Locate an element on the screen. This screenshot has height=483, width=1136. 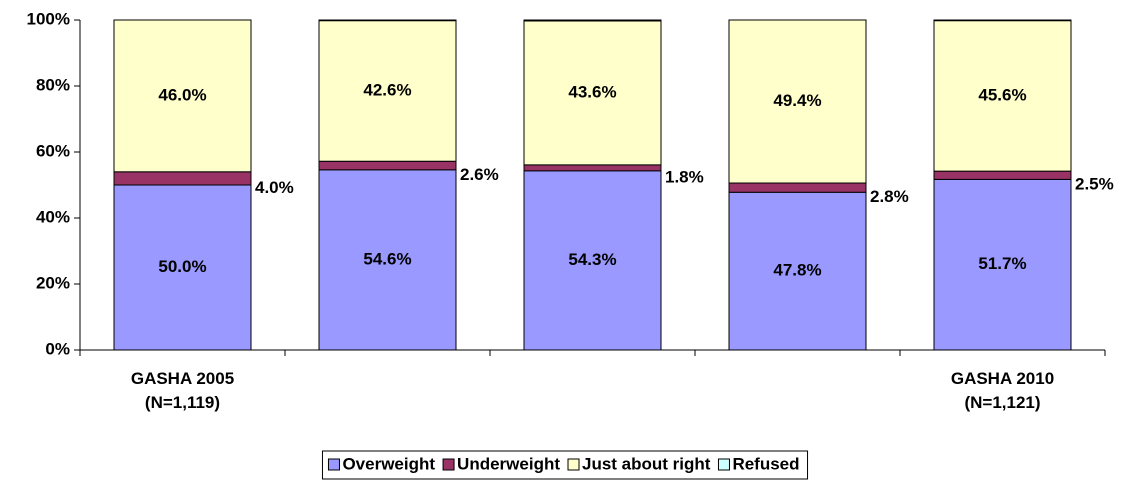
y-tick-label: 100% is located at coordinates (48, 18).